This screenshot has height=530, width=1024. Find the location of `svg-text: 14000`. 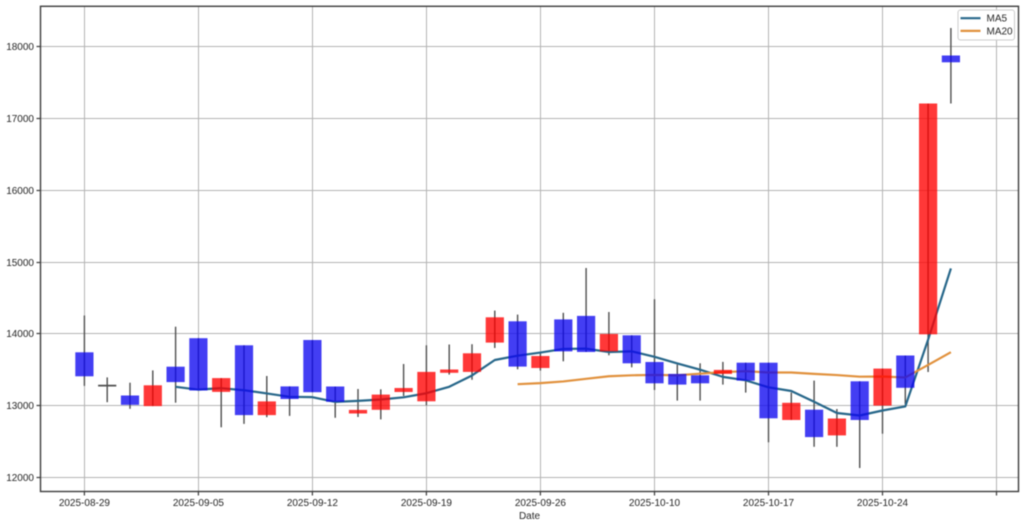

svg-text: 14000 is located at coordinates (20, 334).